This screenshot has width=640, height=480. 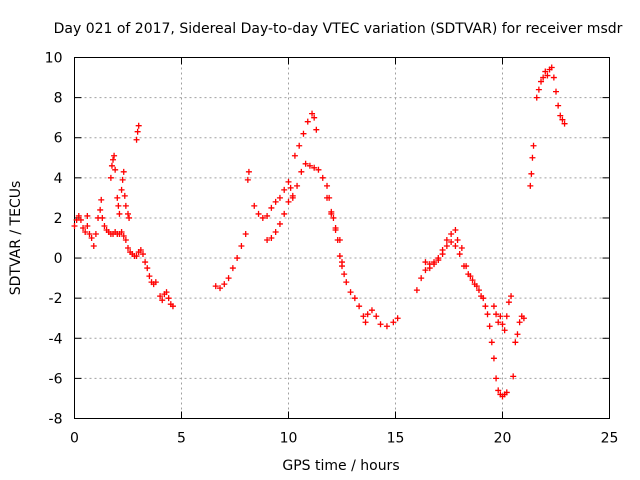 What do you see at coordinates (610, 439) in the screenshot?
I see `x-tick-label: 25` at bounding box center [610, 439].